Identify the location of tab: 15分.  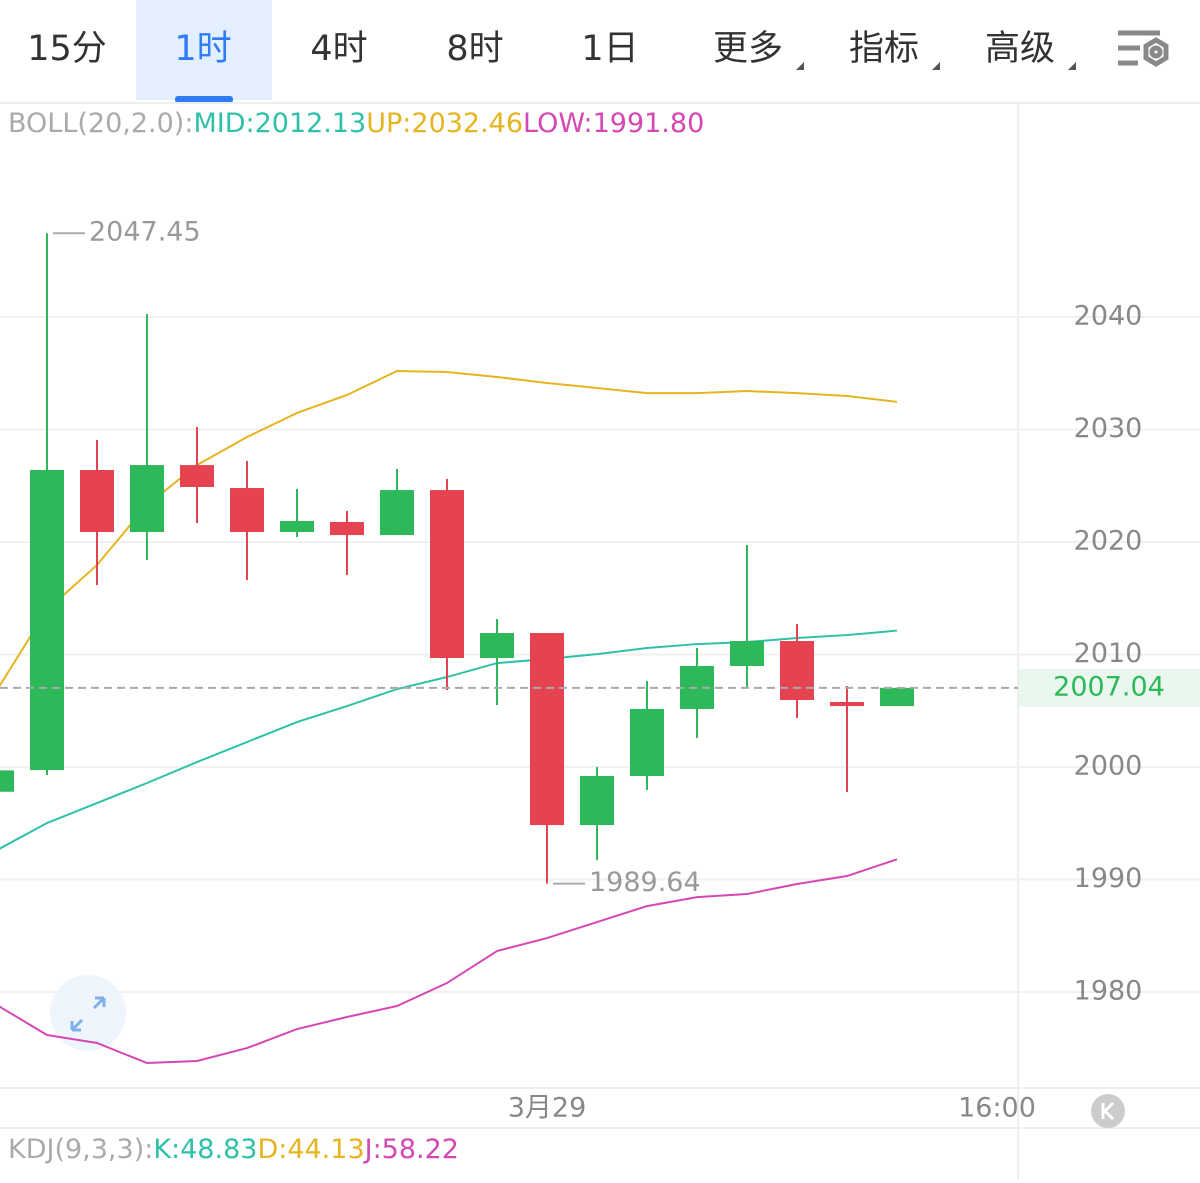
(67, 49).